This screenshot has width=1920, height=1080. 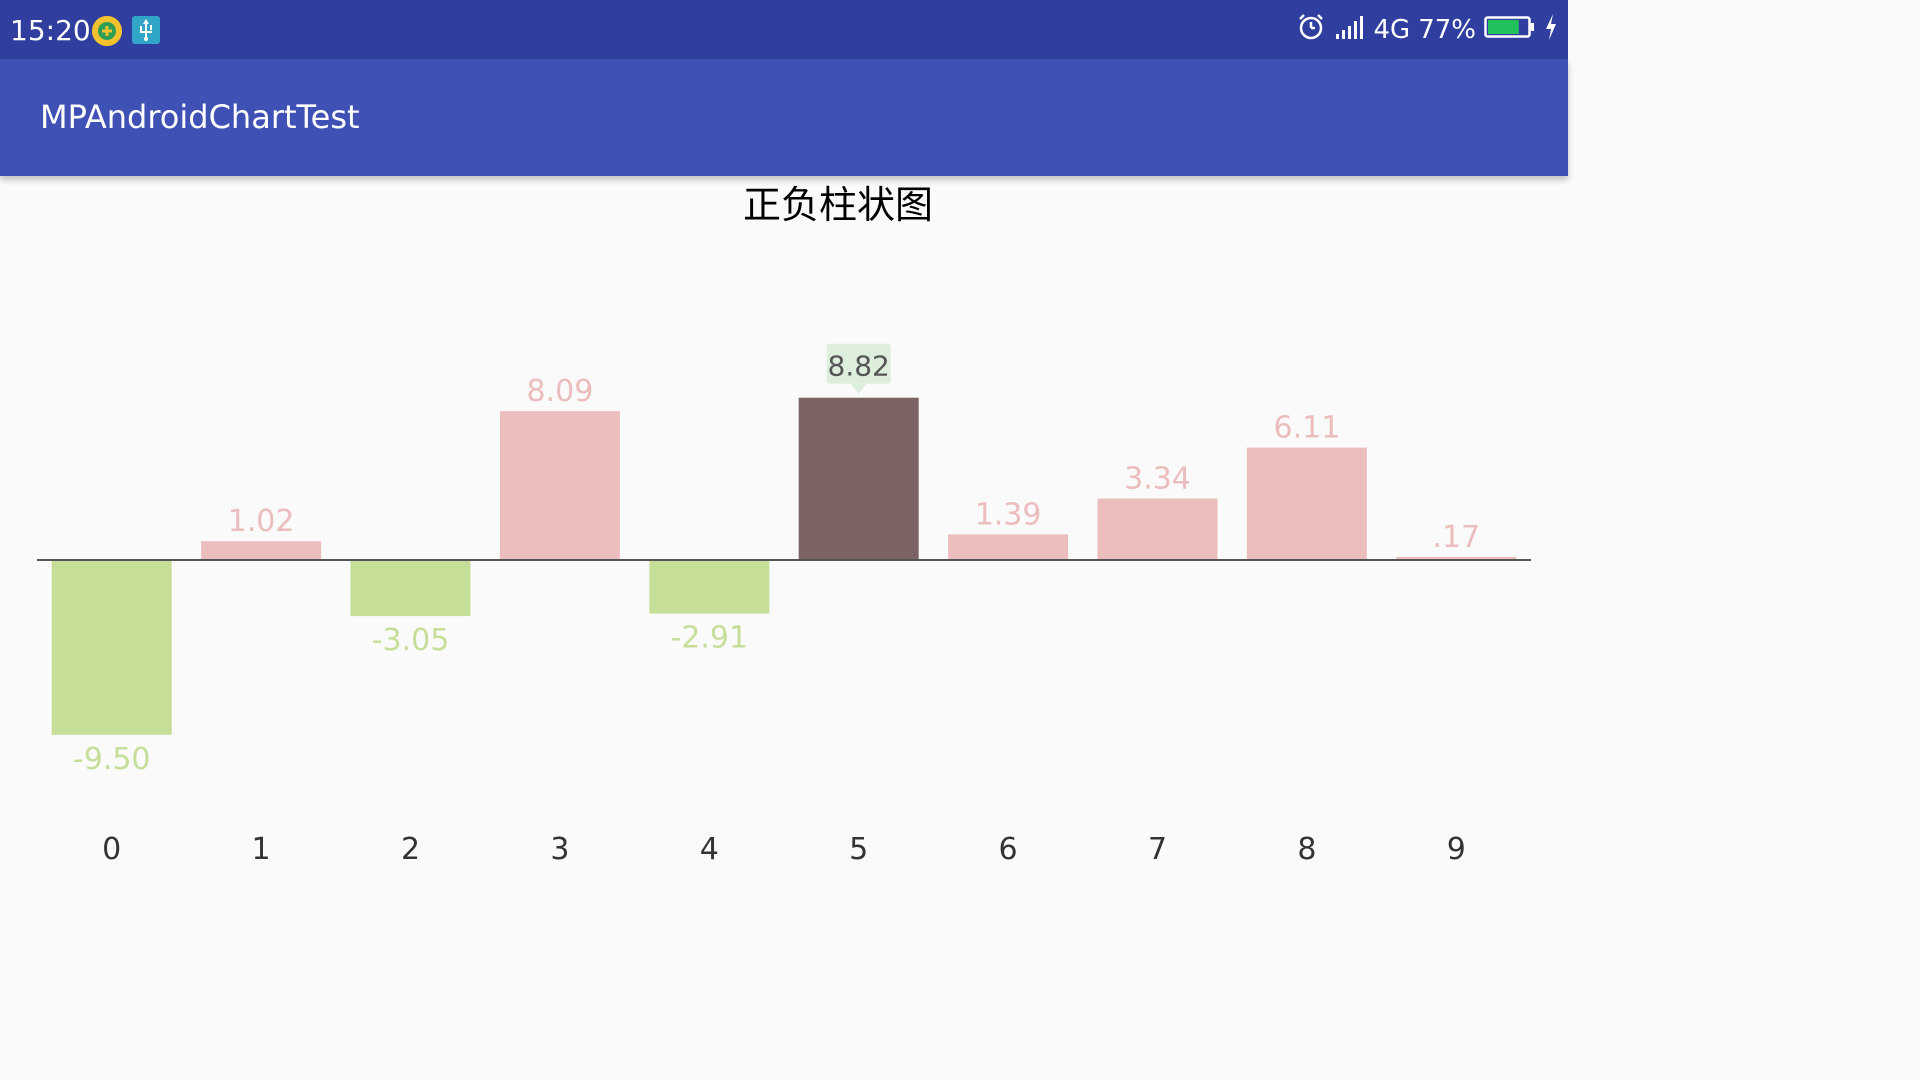 I want to click on alarm-icon, so click(x=1311, y=30).